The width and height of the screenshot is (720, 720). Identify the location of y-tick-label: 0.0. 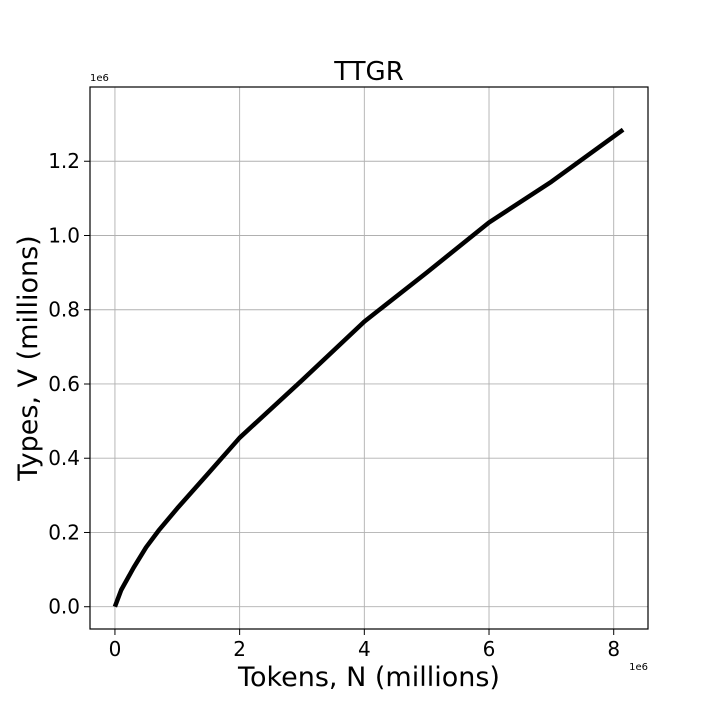
(64, 607).